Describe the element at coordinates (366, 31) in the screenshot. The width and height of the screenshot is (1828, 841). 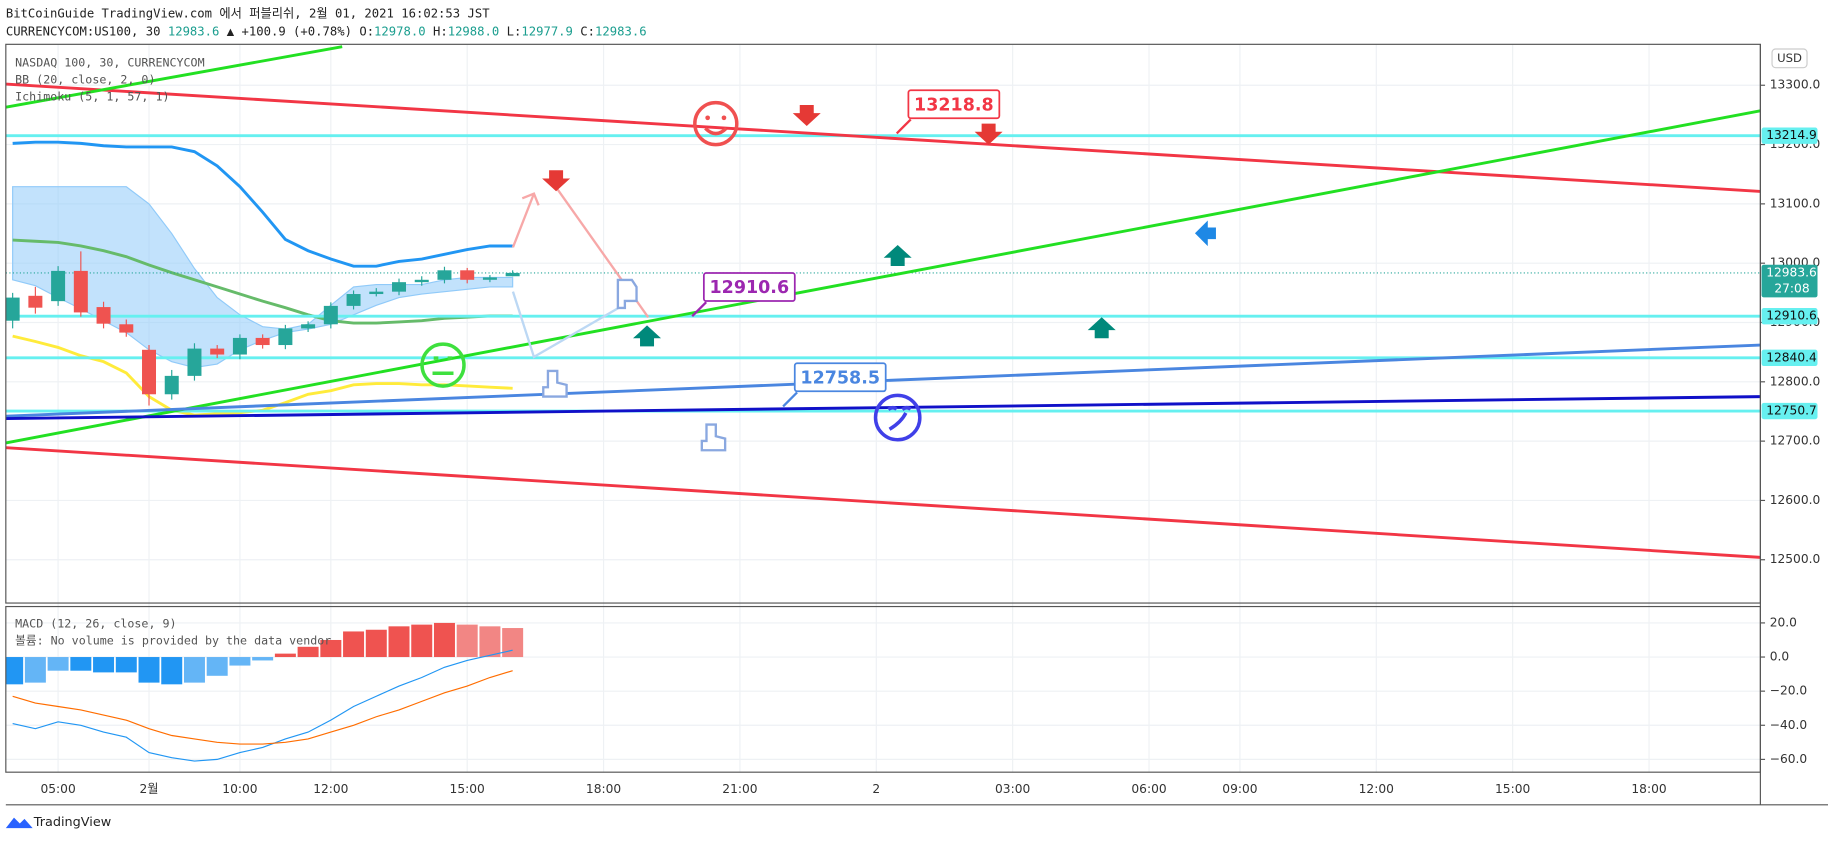
I see `ohlc-key: O:` at that location.